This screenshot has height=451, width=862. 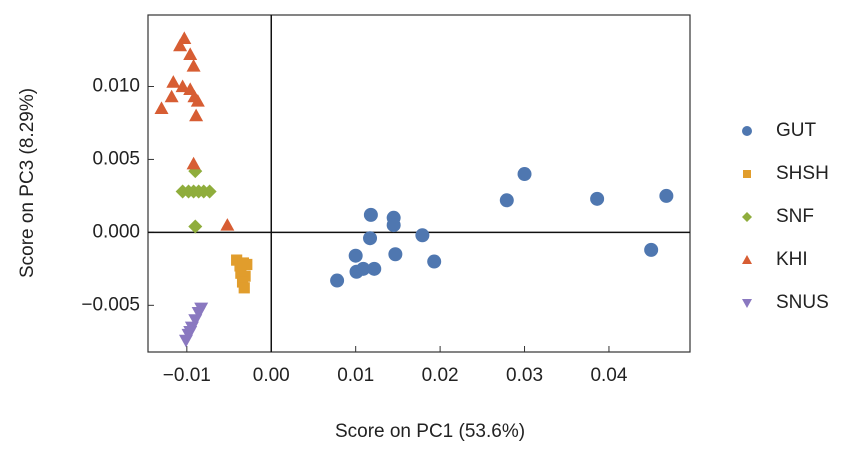 I want to click on x-tick-label: 0.04, so click(x=608, y=375).